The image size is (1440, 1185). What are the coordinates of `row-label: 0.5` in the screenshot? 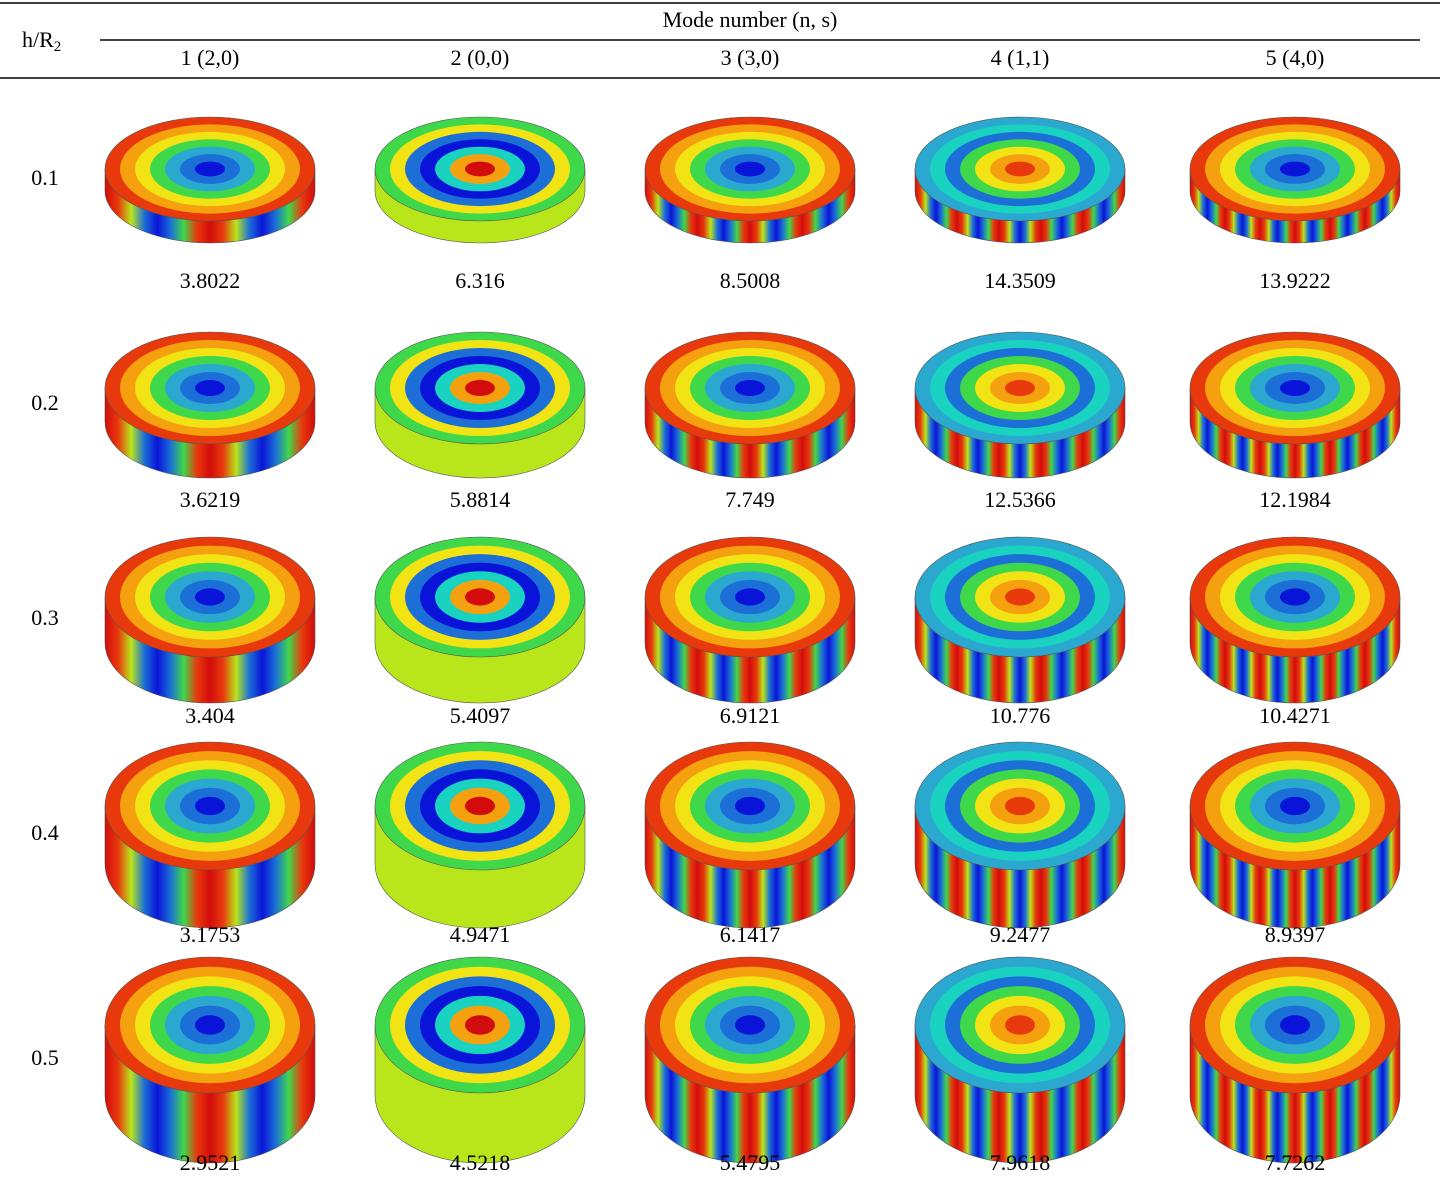 It's located at (45, 1057).